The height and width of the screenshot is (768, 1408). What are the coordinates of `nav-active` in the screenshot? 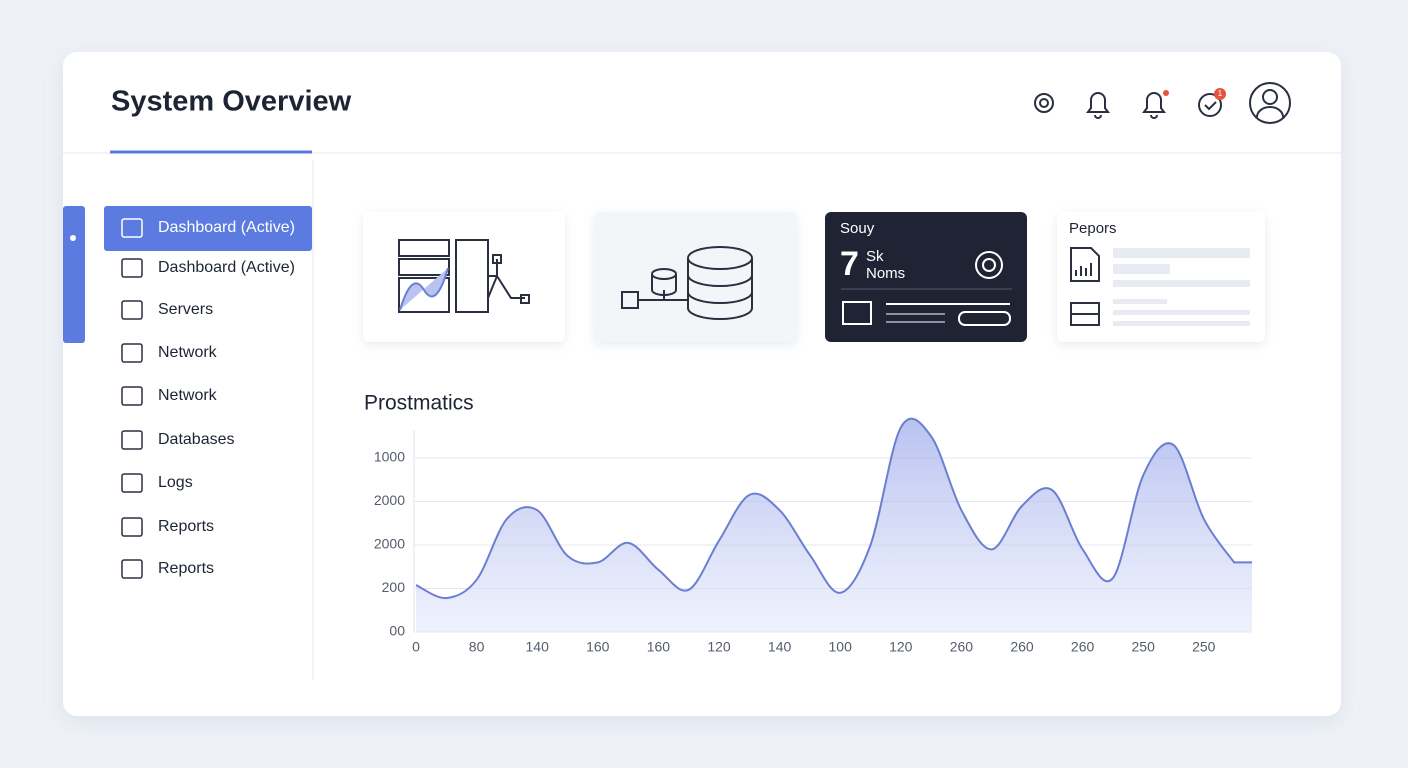 It's located at (208, 228).